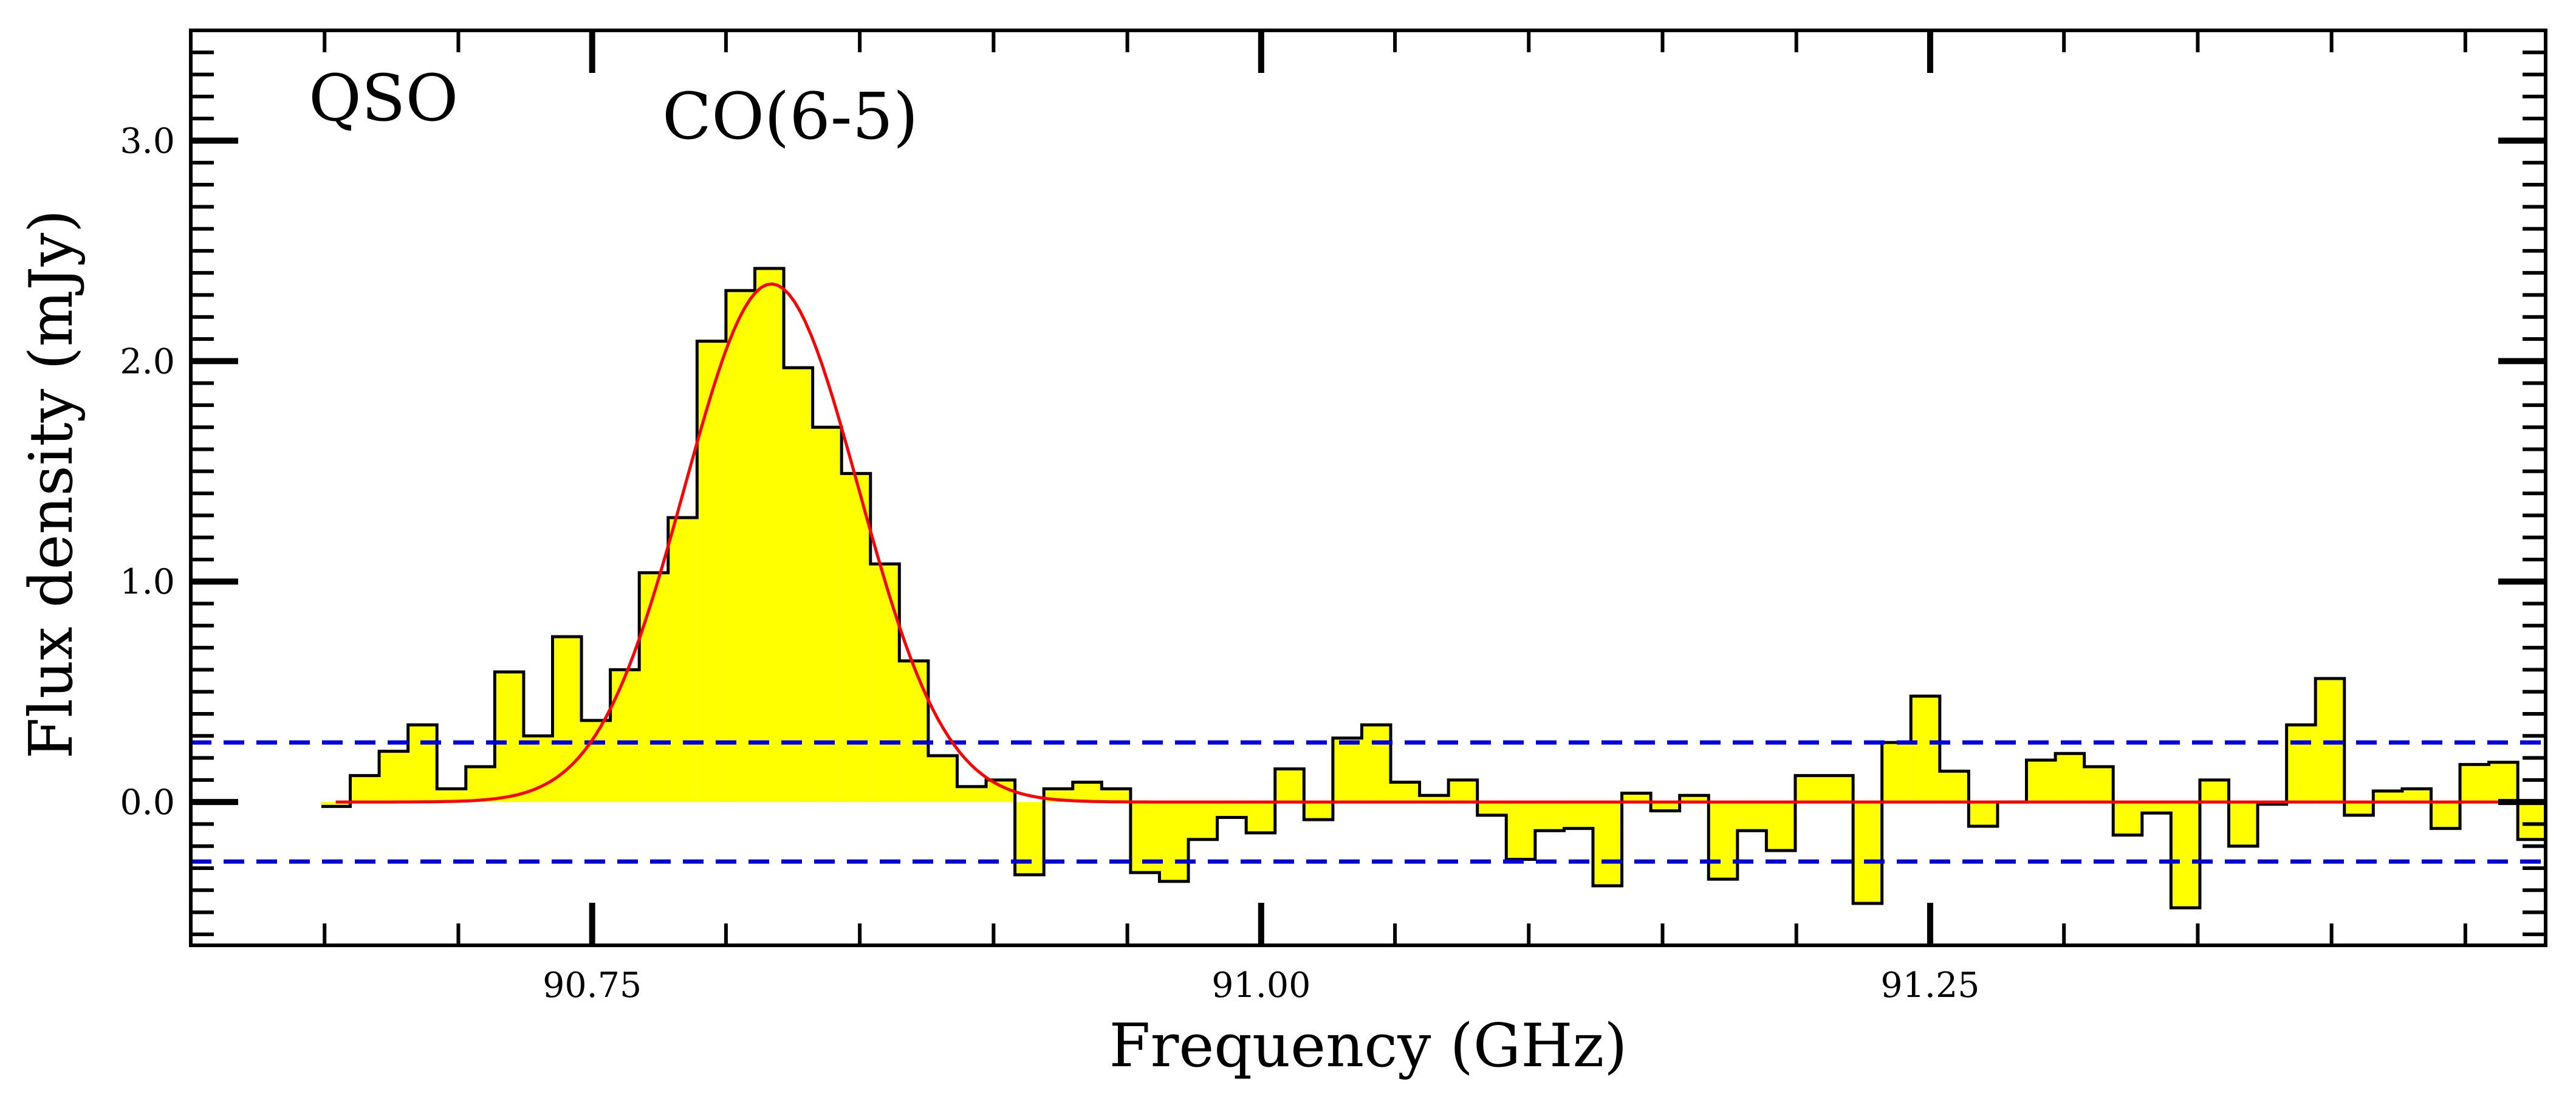  Describe the element at coordinates (384, 98) in the screenshot. I see `annotation-qso: QSO` at that location.